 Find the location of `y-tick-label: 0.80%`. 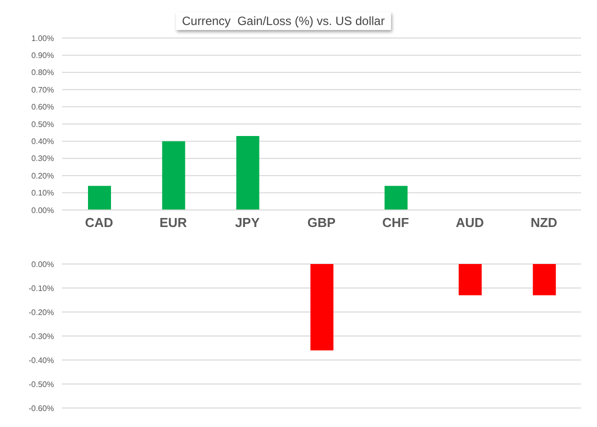

y-tick-label: 0.80% is located at coordinates (42, 73).